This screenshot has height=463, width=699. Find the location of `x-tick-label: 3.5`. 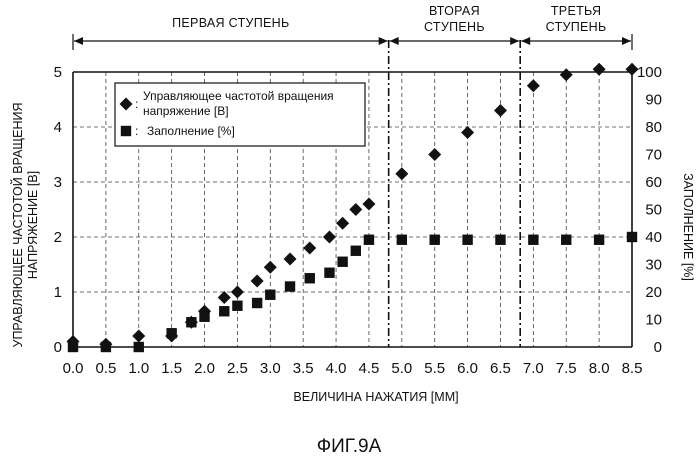

x-tick-label: 3.5 is located at coordinates (303, 368).